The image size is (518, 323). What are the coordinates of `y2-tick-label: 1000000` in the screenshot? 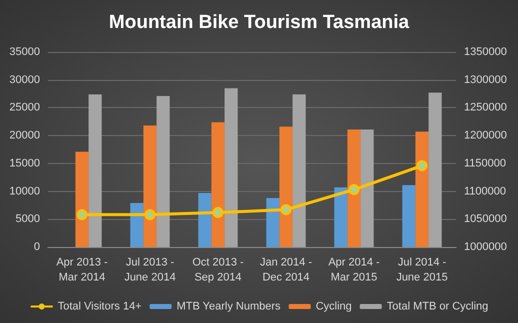 It's located at (485, 247).